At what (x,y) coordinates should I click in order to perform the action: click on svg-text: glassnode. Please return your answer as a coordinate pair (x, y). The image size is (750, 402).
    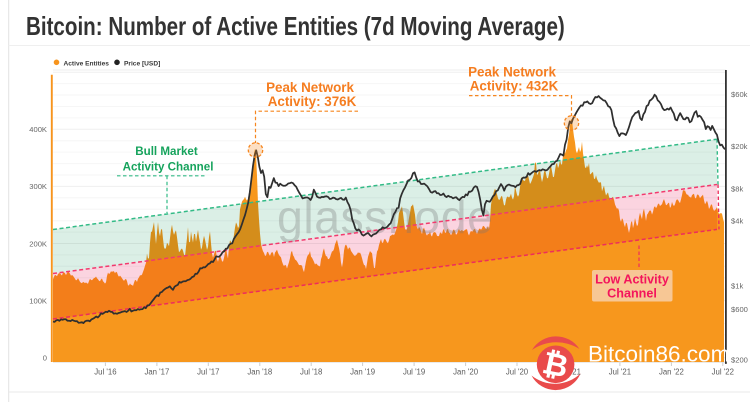
    Looking at the image, I should click on (385, 217).